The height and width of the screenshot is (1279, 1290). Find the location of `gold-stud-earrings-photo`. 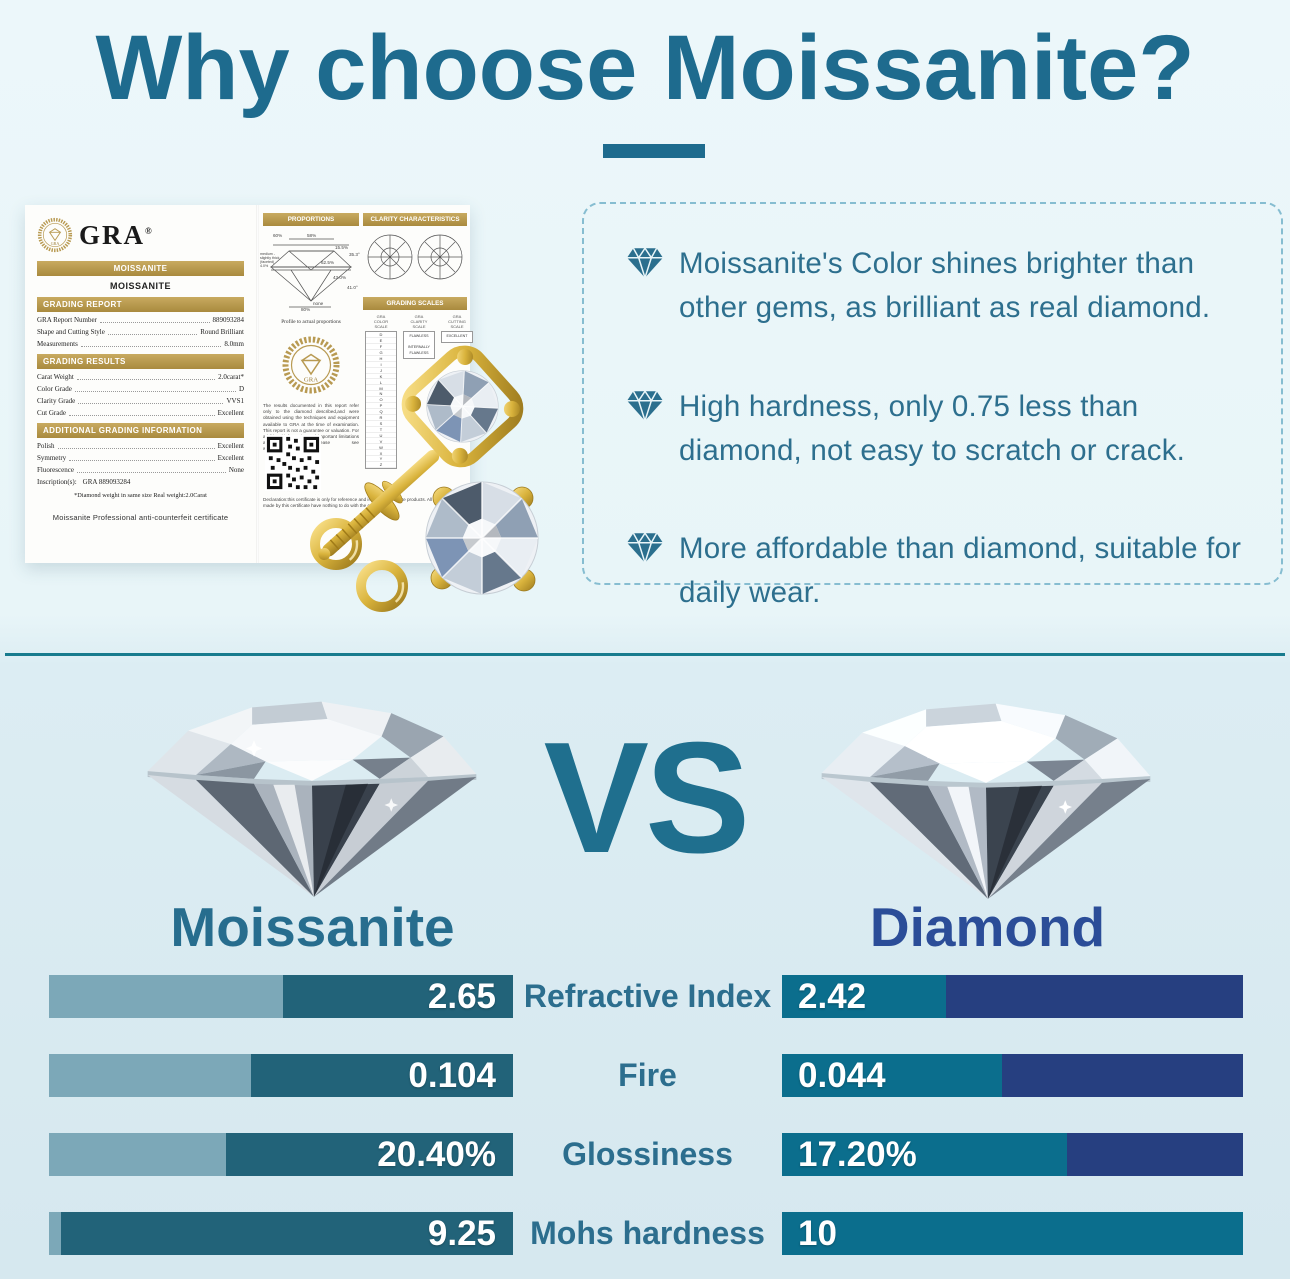

gold-stud-earrings-photo is located at coordinates (424, 478).